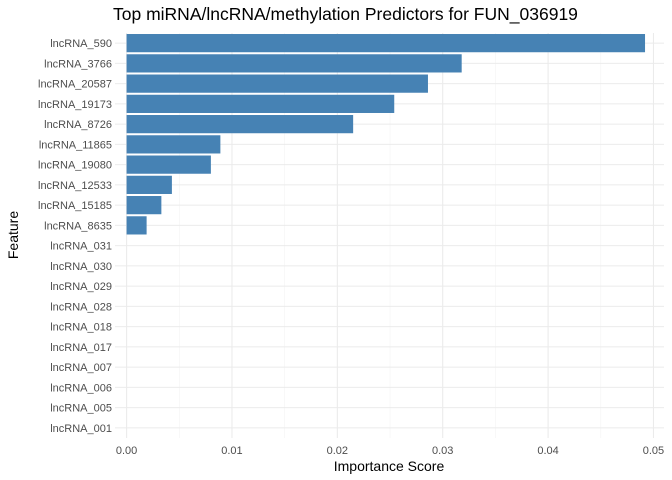 Image resolution: width=672 pixels, height=480 pixels. I want to click on y-tick-label: lncRNA_028, so click(81, 307).